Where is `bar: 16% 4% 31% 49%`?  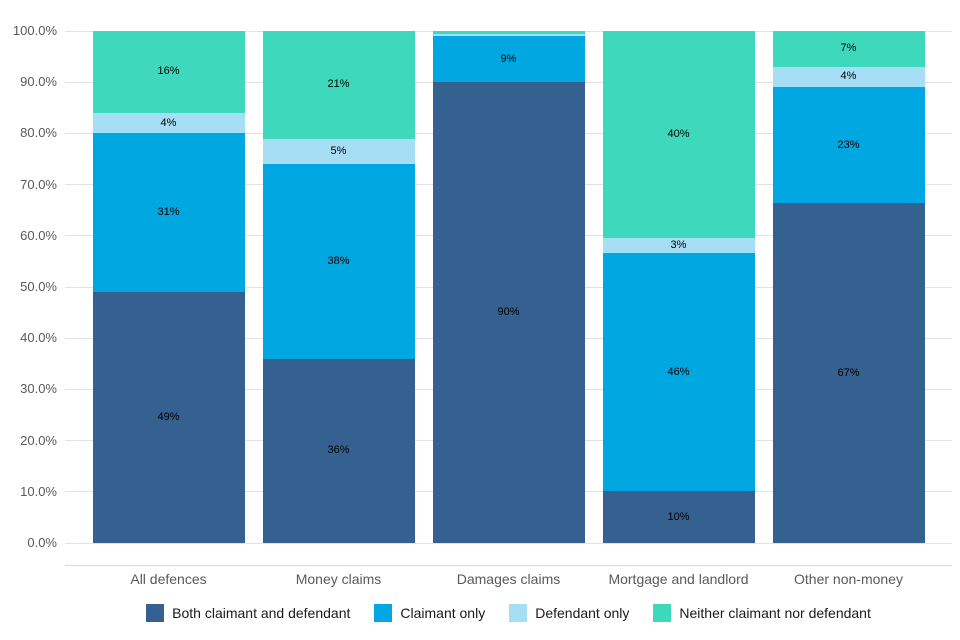 bar: 16% 4% 31% 49% is located at coordinates (168, 287).